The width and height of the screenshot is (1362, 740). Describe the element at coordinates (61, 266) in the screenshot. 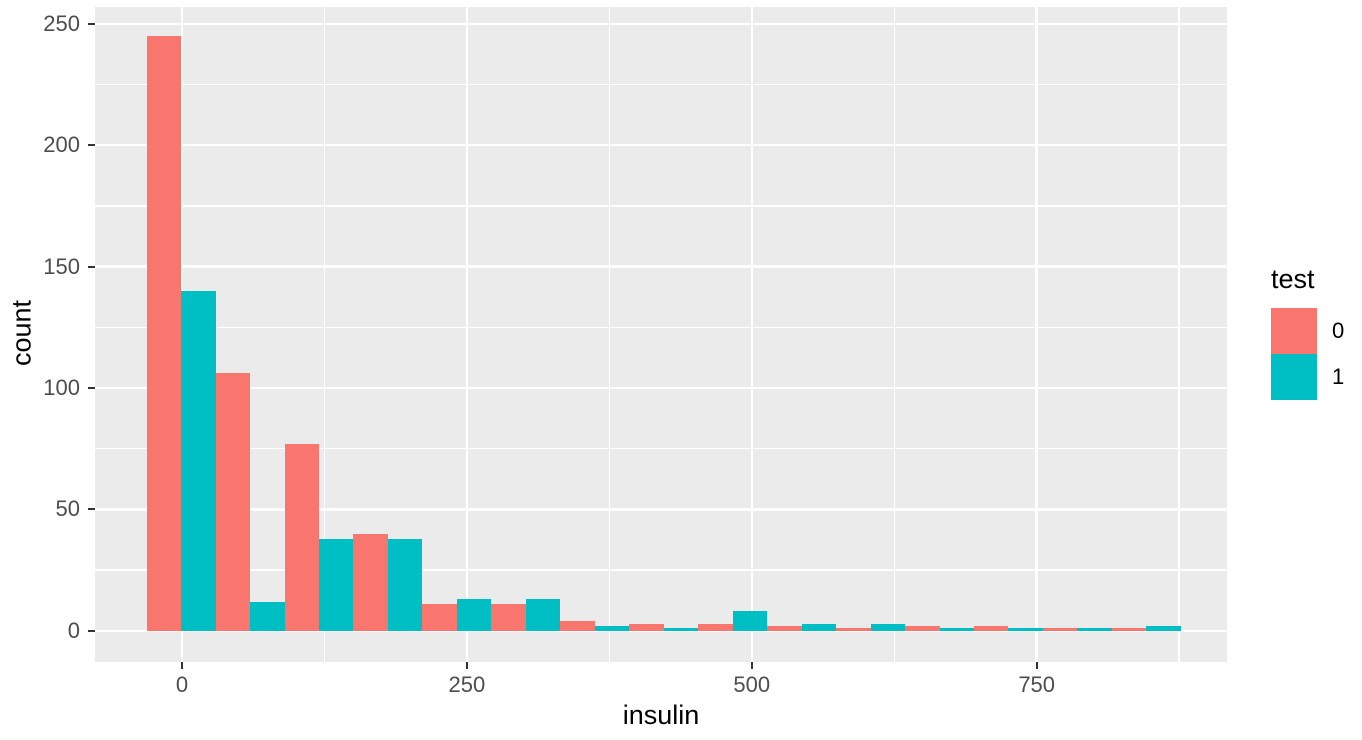

I see `y-tick-label: 150` at that location.